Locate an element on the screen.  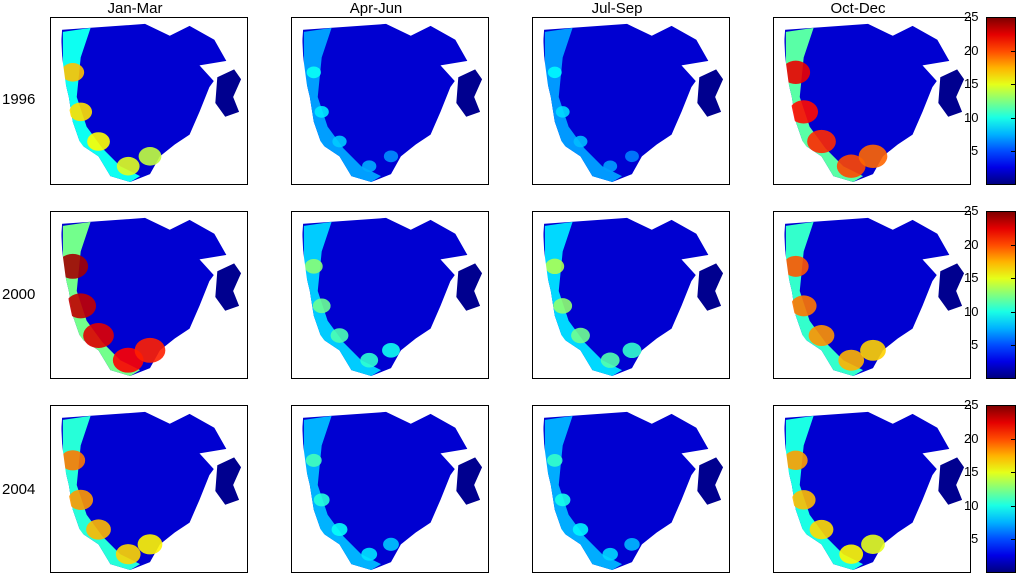
map-panel-2000-apr-jun is located at coordinates (390, 295).